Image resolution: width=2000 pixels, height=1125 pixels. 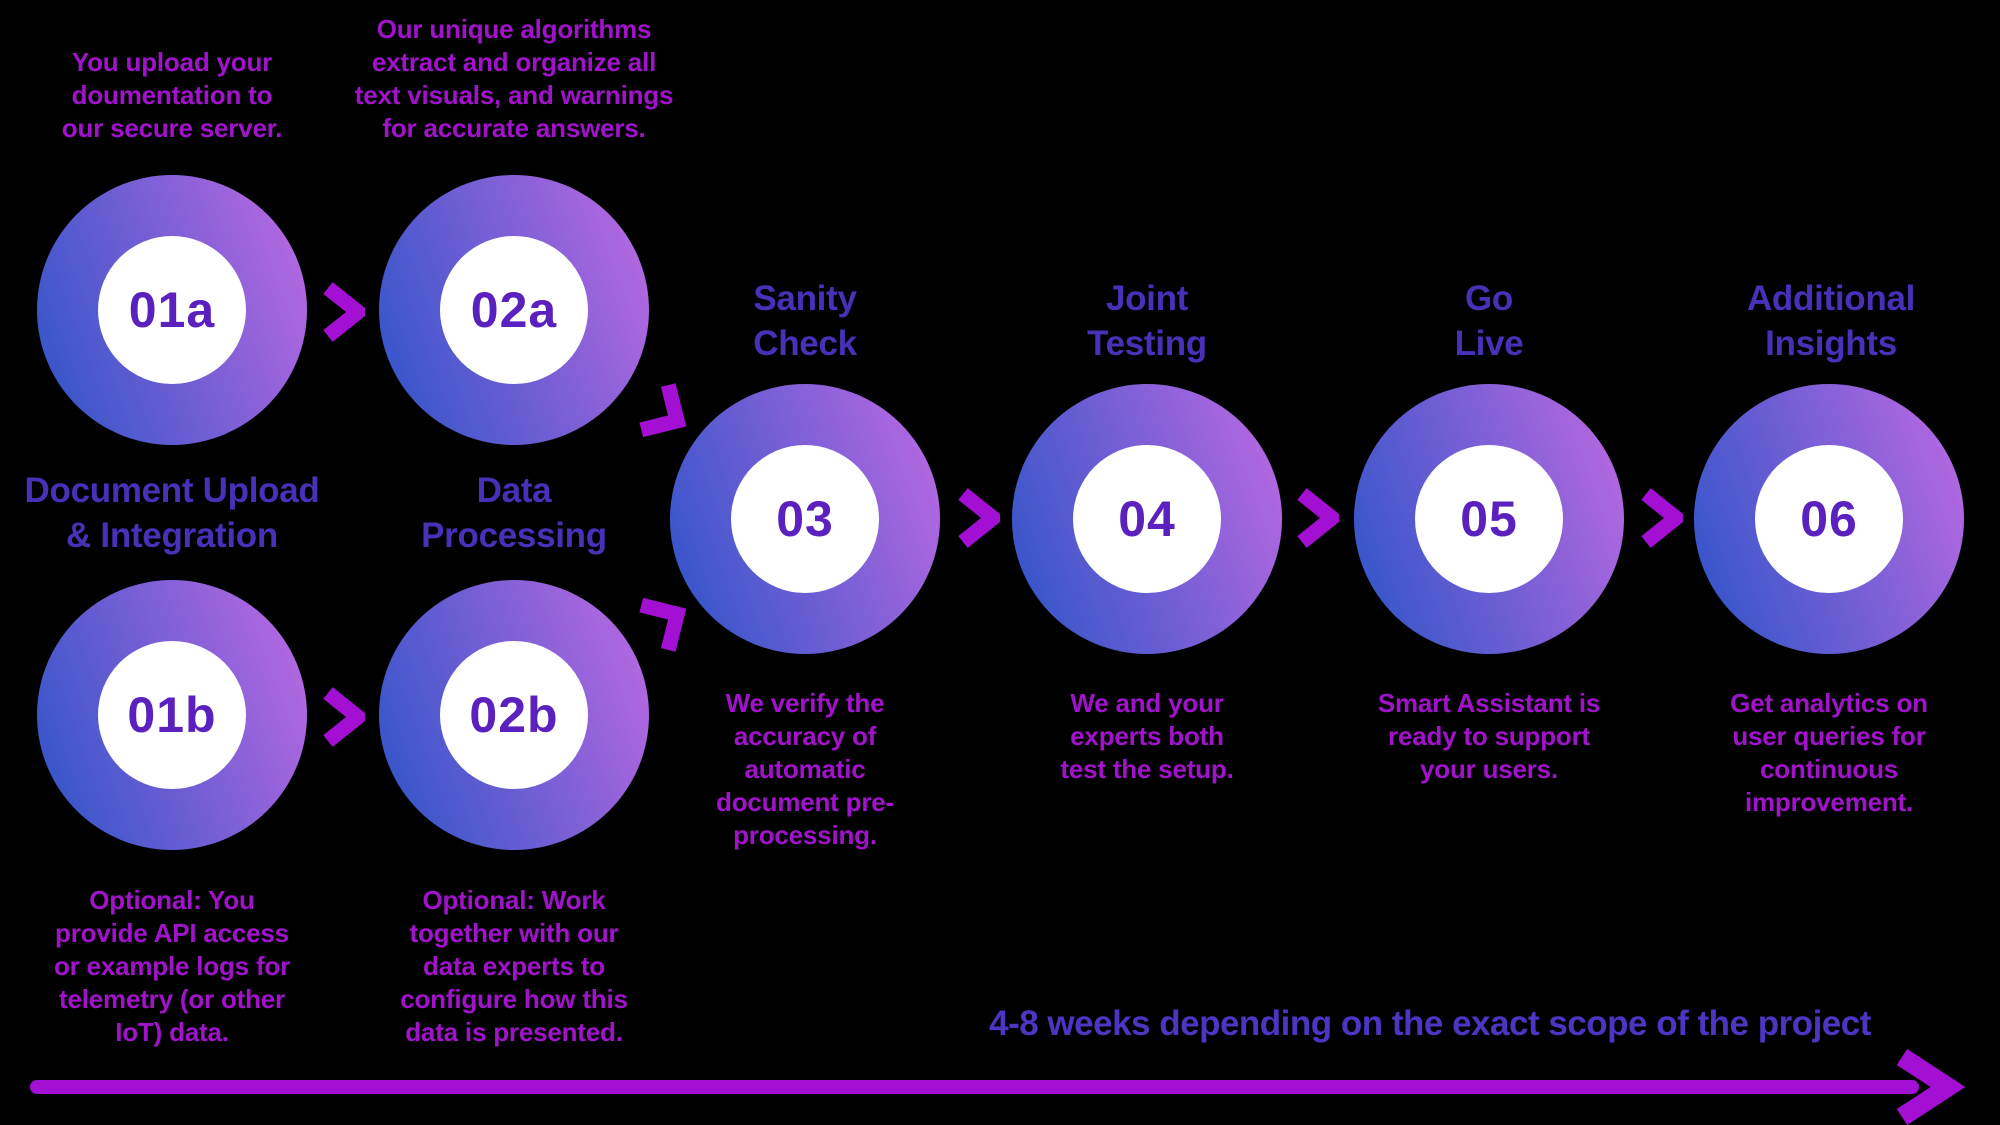 What do you see at coordinates (663, 410) in the screenshot?
I see `merge-down-arrow-icon` at bounding box center [663, 410].